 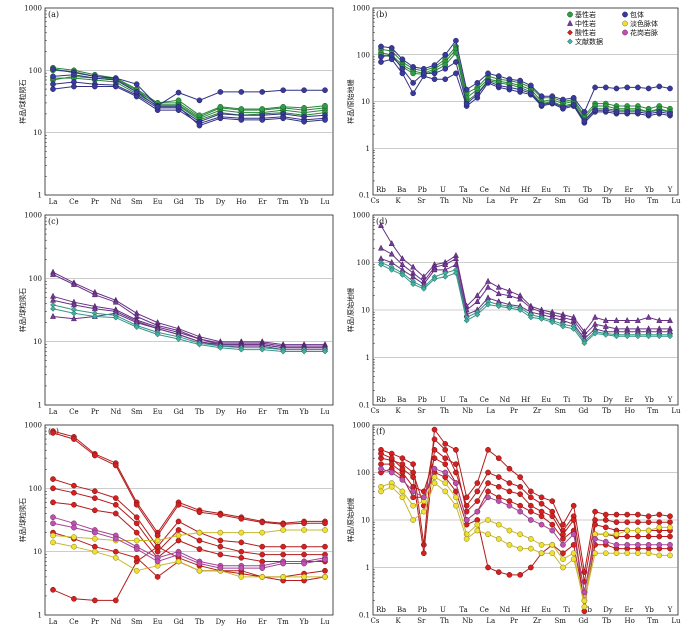 What do you see at coordinates (22, 520) in the screenshot?
I see `y-axis-label: 样品/球粒陨石` at bounding box center [22, 520].